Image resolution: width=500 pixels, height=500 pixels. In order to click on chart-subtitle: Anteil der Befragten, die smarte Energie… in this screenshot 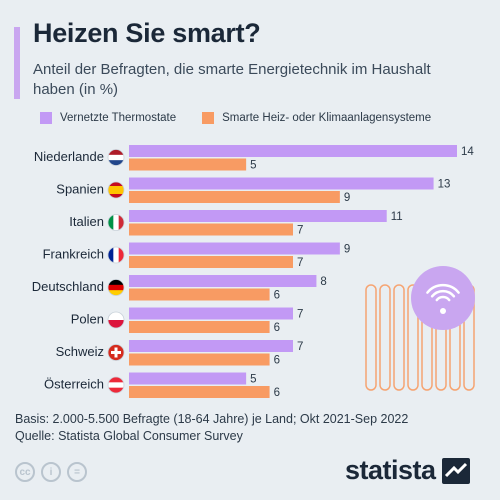, I will do `click(232, 79)`.